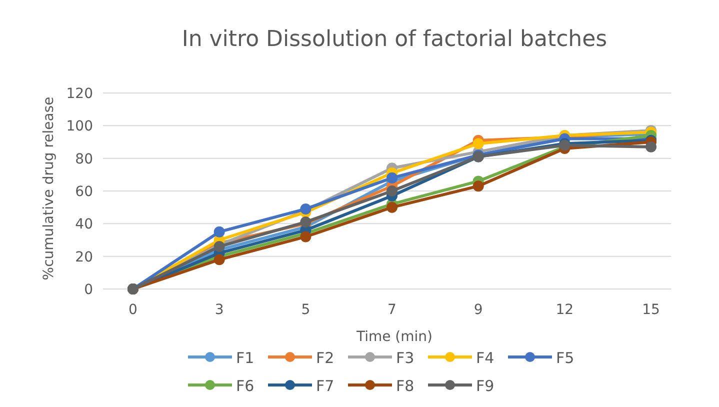 This screenshot has width=719, height=407. Describe the element at coordinates (485, 386) in the screenshot. I see `legend-label: F9` at that location.